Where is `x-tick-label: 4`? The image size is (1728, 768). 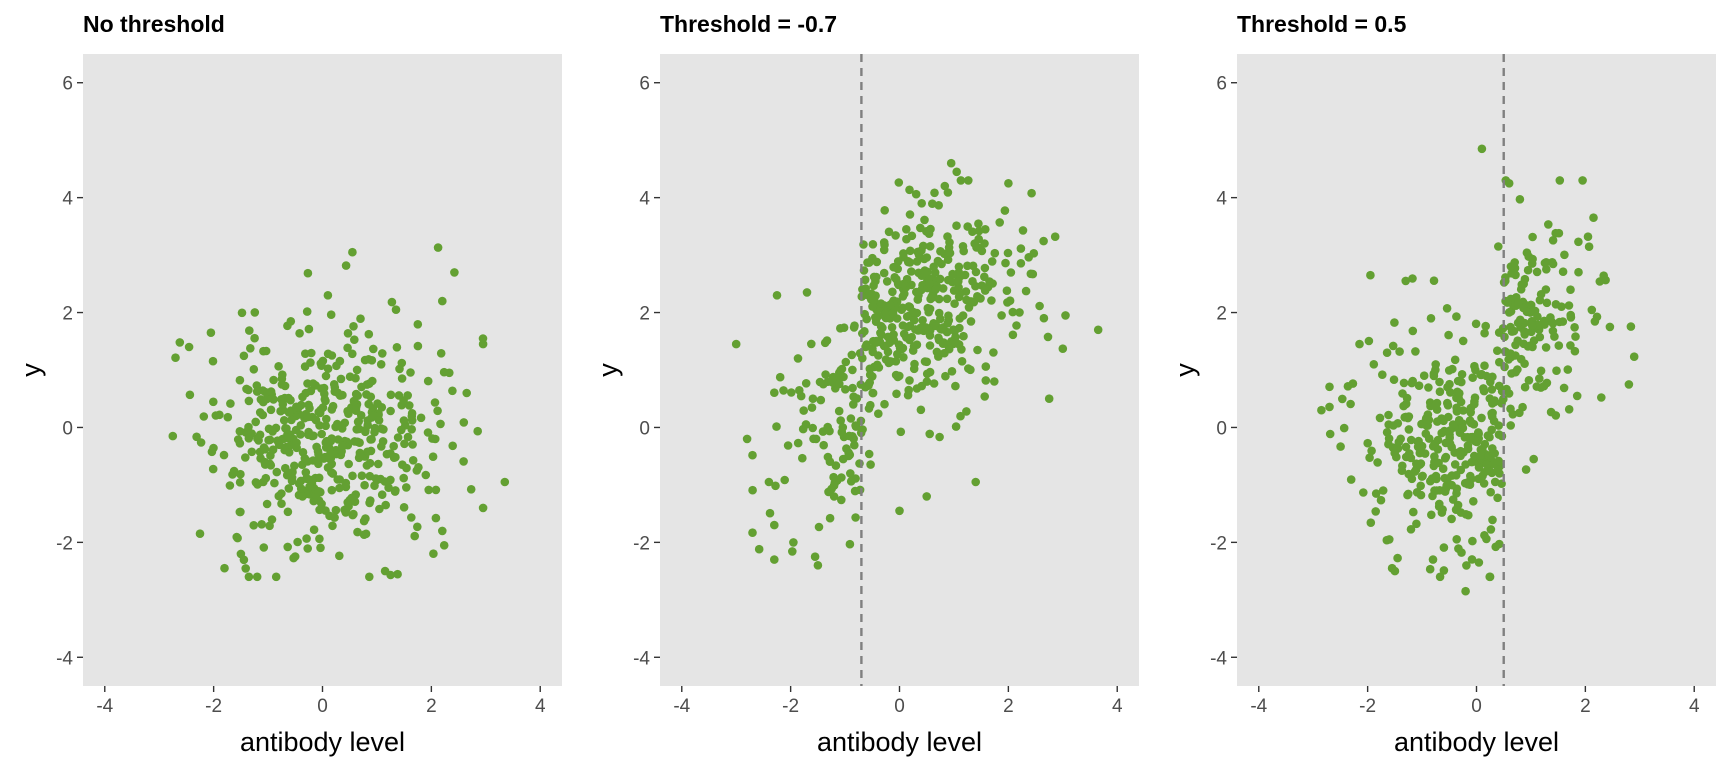 x-tick-label: 4 is located at coordinates (1694, 706).